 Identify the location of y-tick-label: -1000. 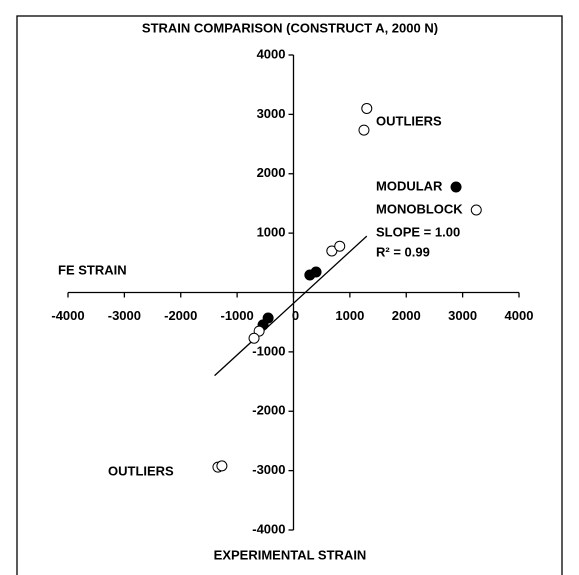
(268, 350).